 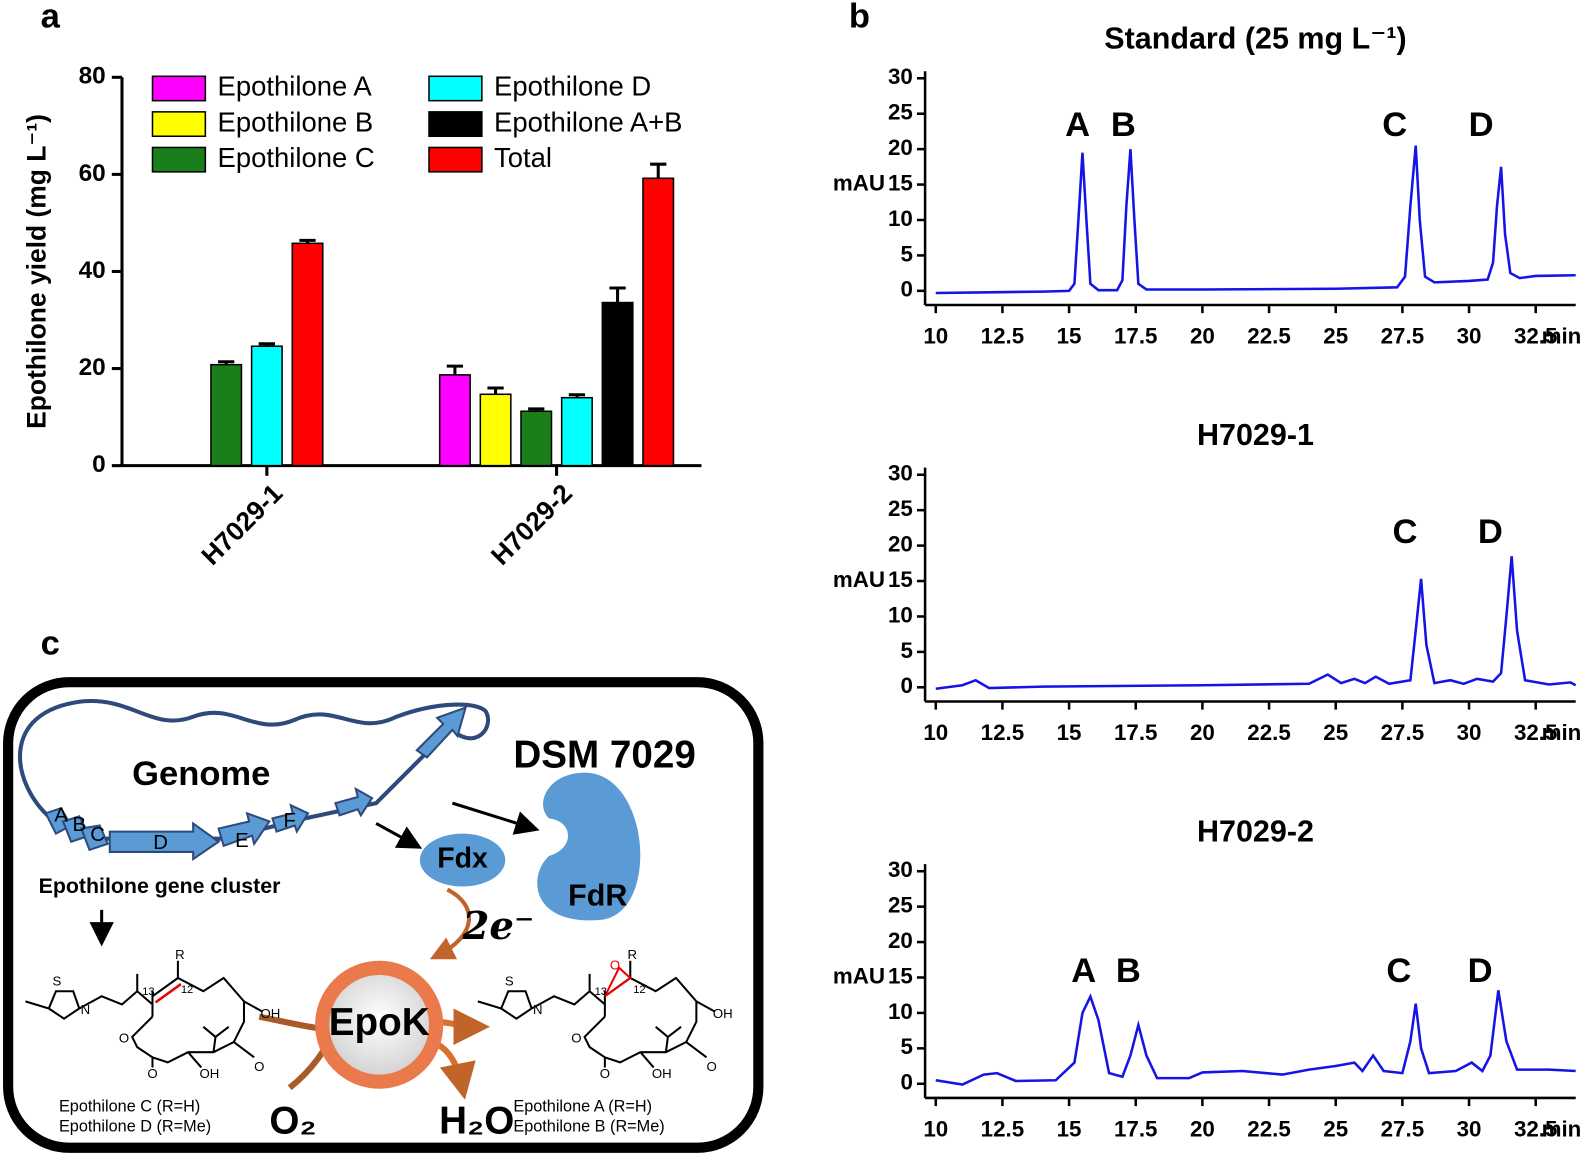 What do you see at coordinates (498, 926) in the screenshot?
I see `electrons: 2e⁻` at bounding box center [498, 926].